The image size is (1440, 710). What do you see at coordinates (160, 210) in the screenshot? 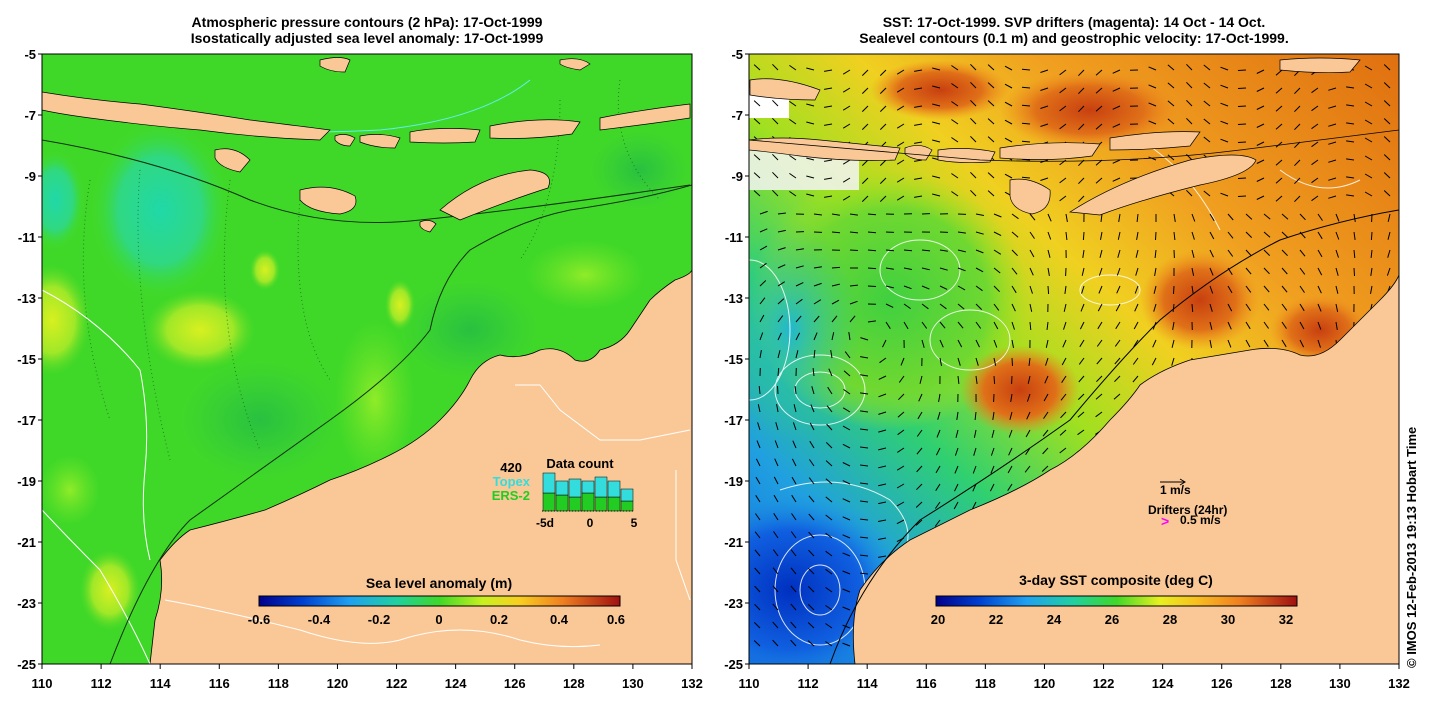
I see `anomaly-blob-cyan` at bounding box center [160, 210].